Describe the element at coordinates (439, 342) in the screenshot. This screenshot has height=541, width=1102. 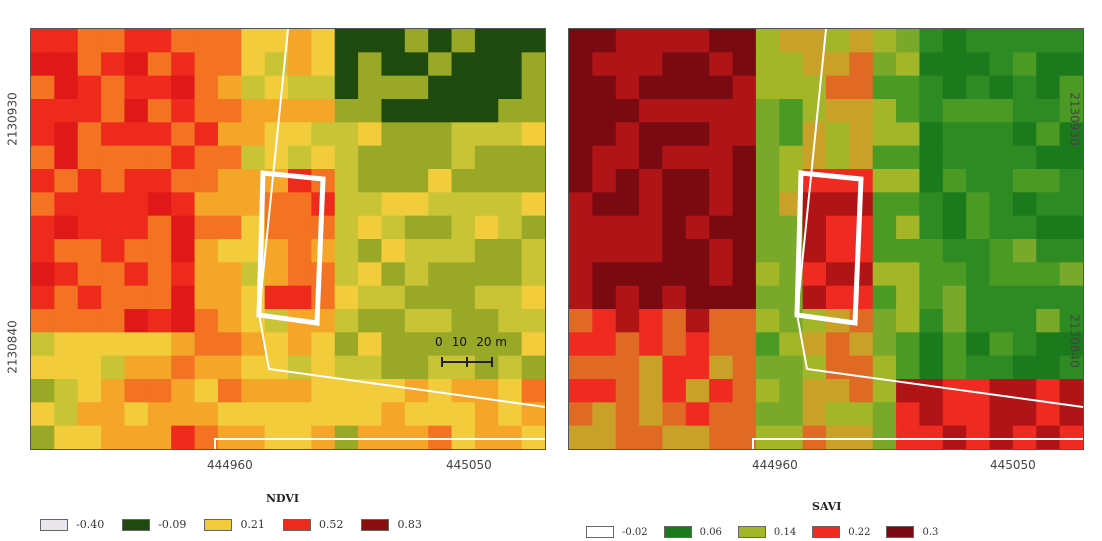
I see `scale-label-0: 0` at that location.